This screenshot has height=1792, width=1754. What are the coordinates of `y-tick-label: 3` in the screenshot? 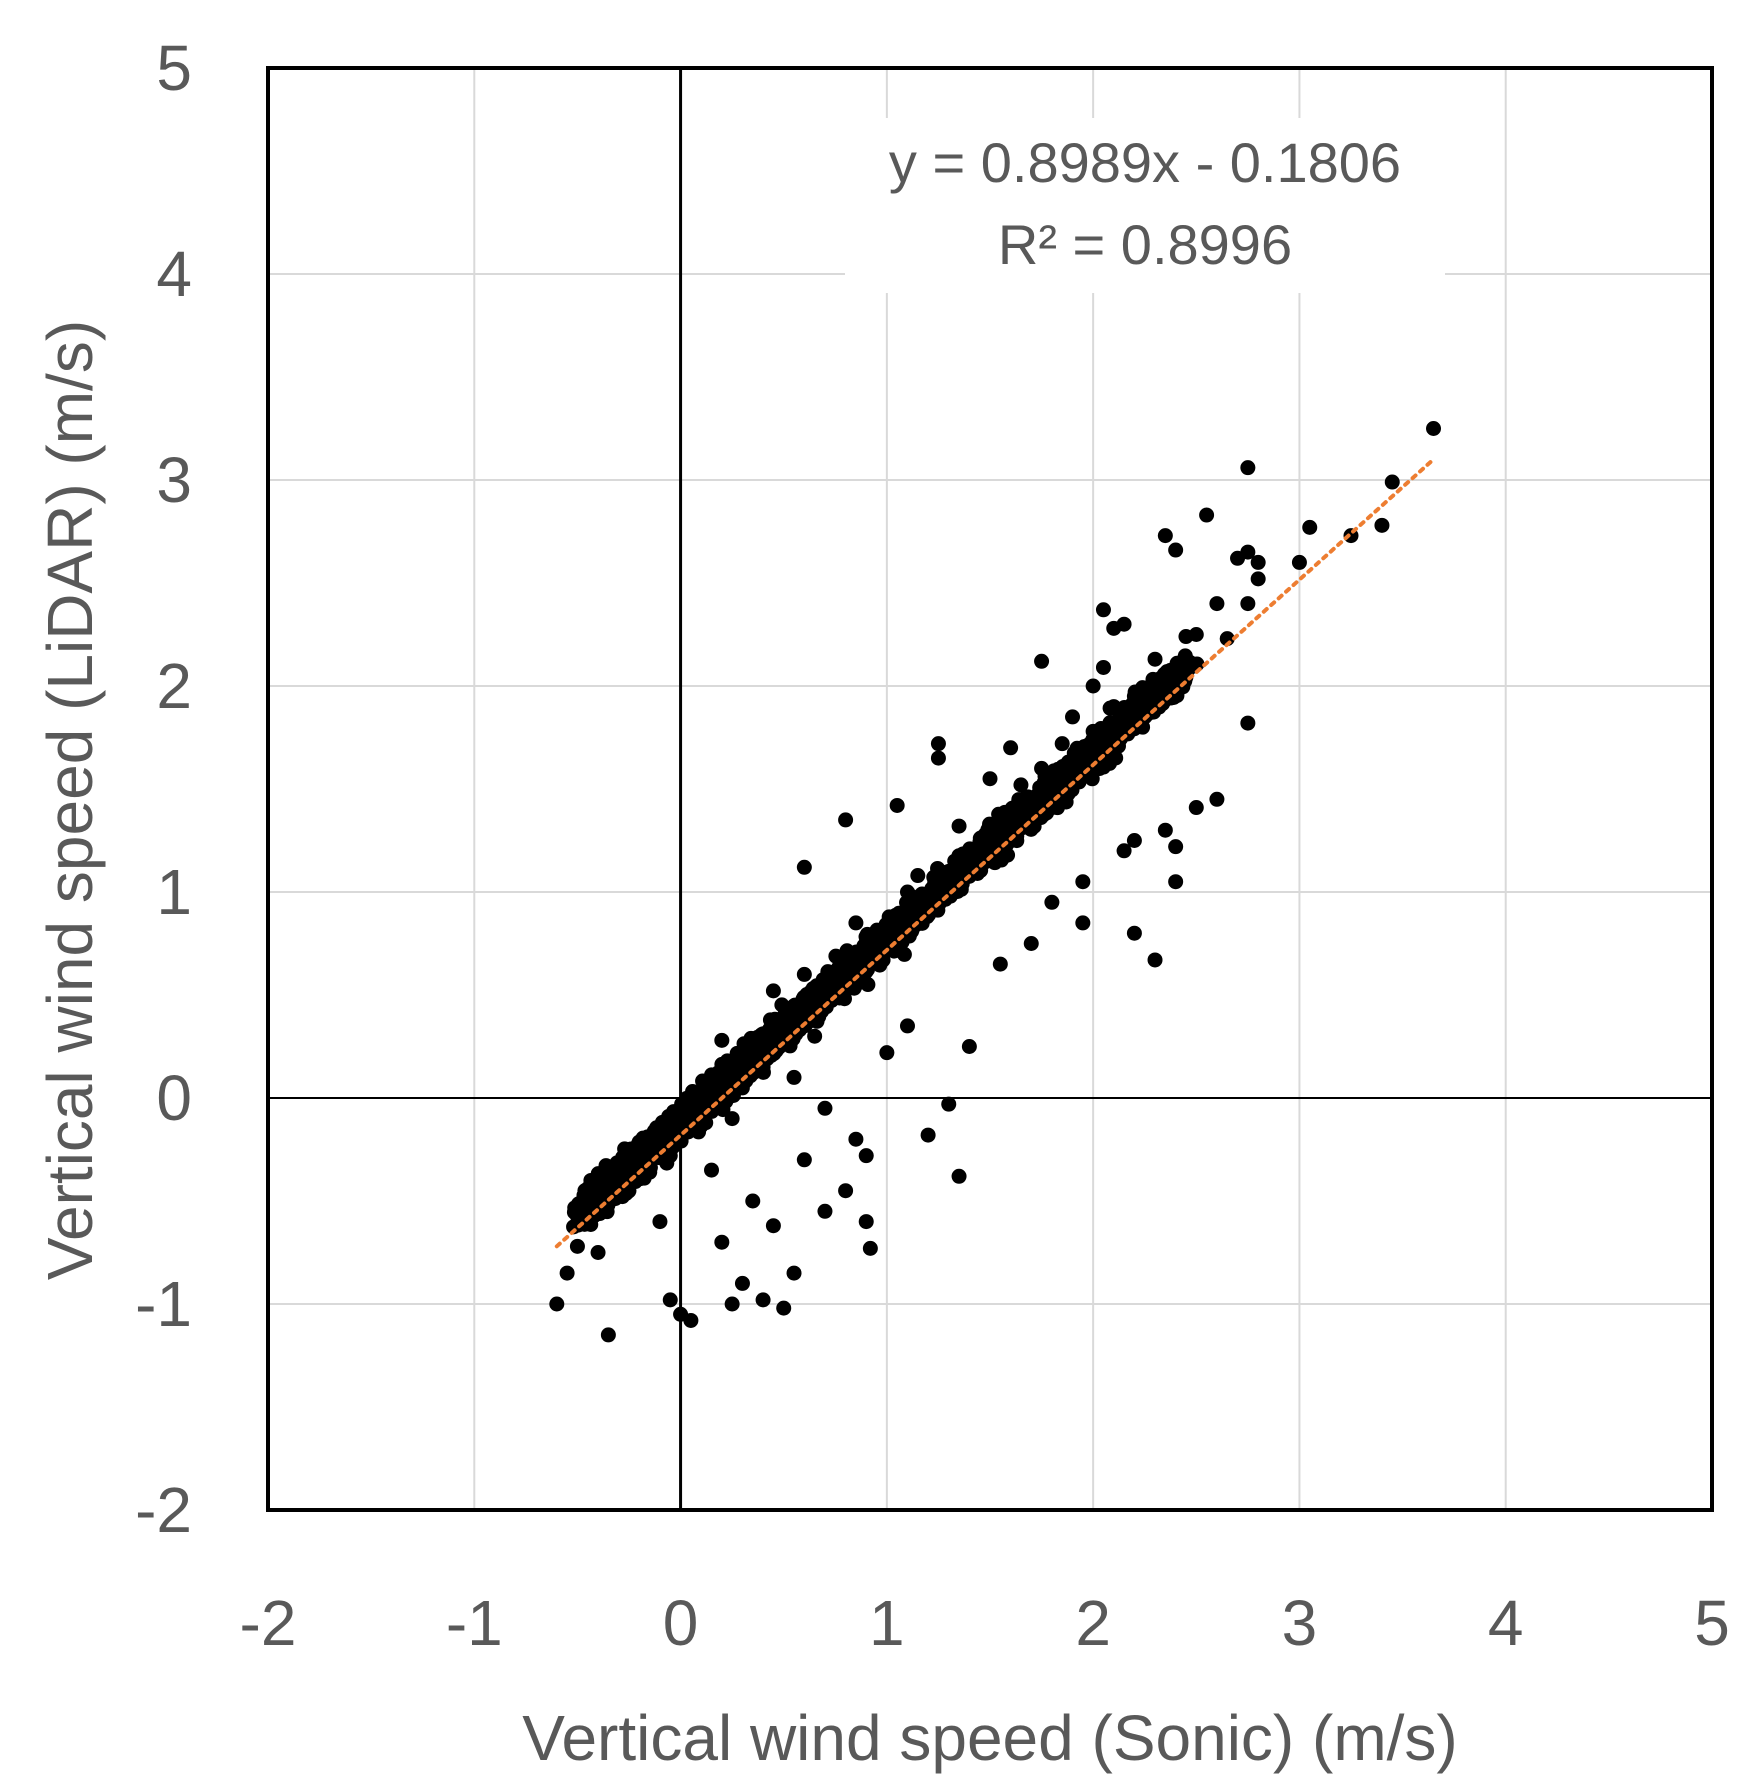 It's located at (174, 480).